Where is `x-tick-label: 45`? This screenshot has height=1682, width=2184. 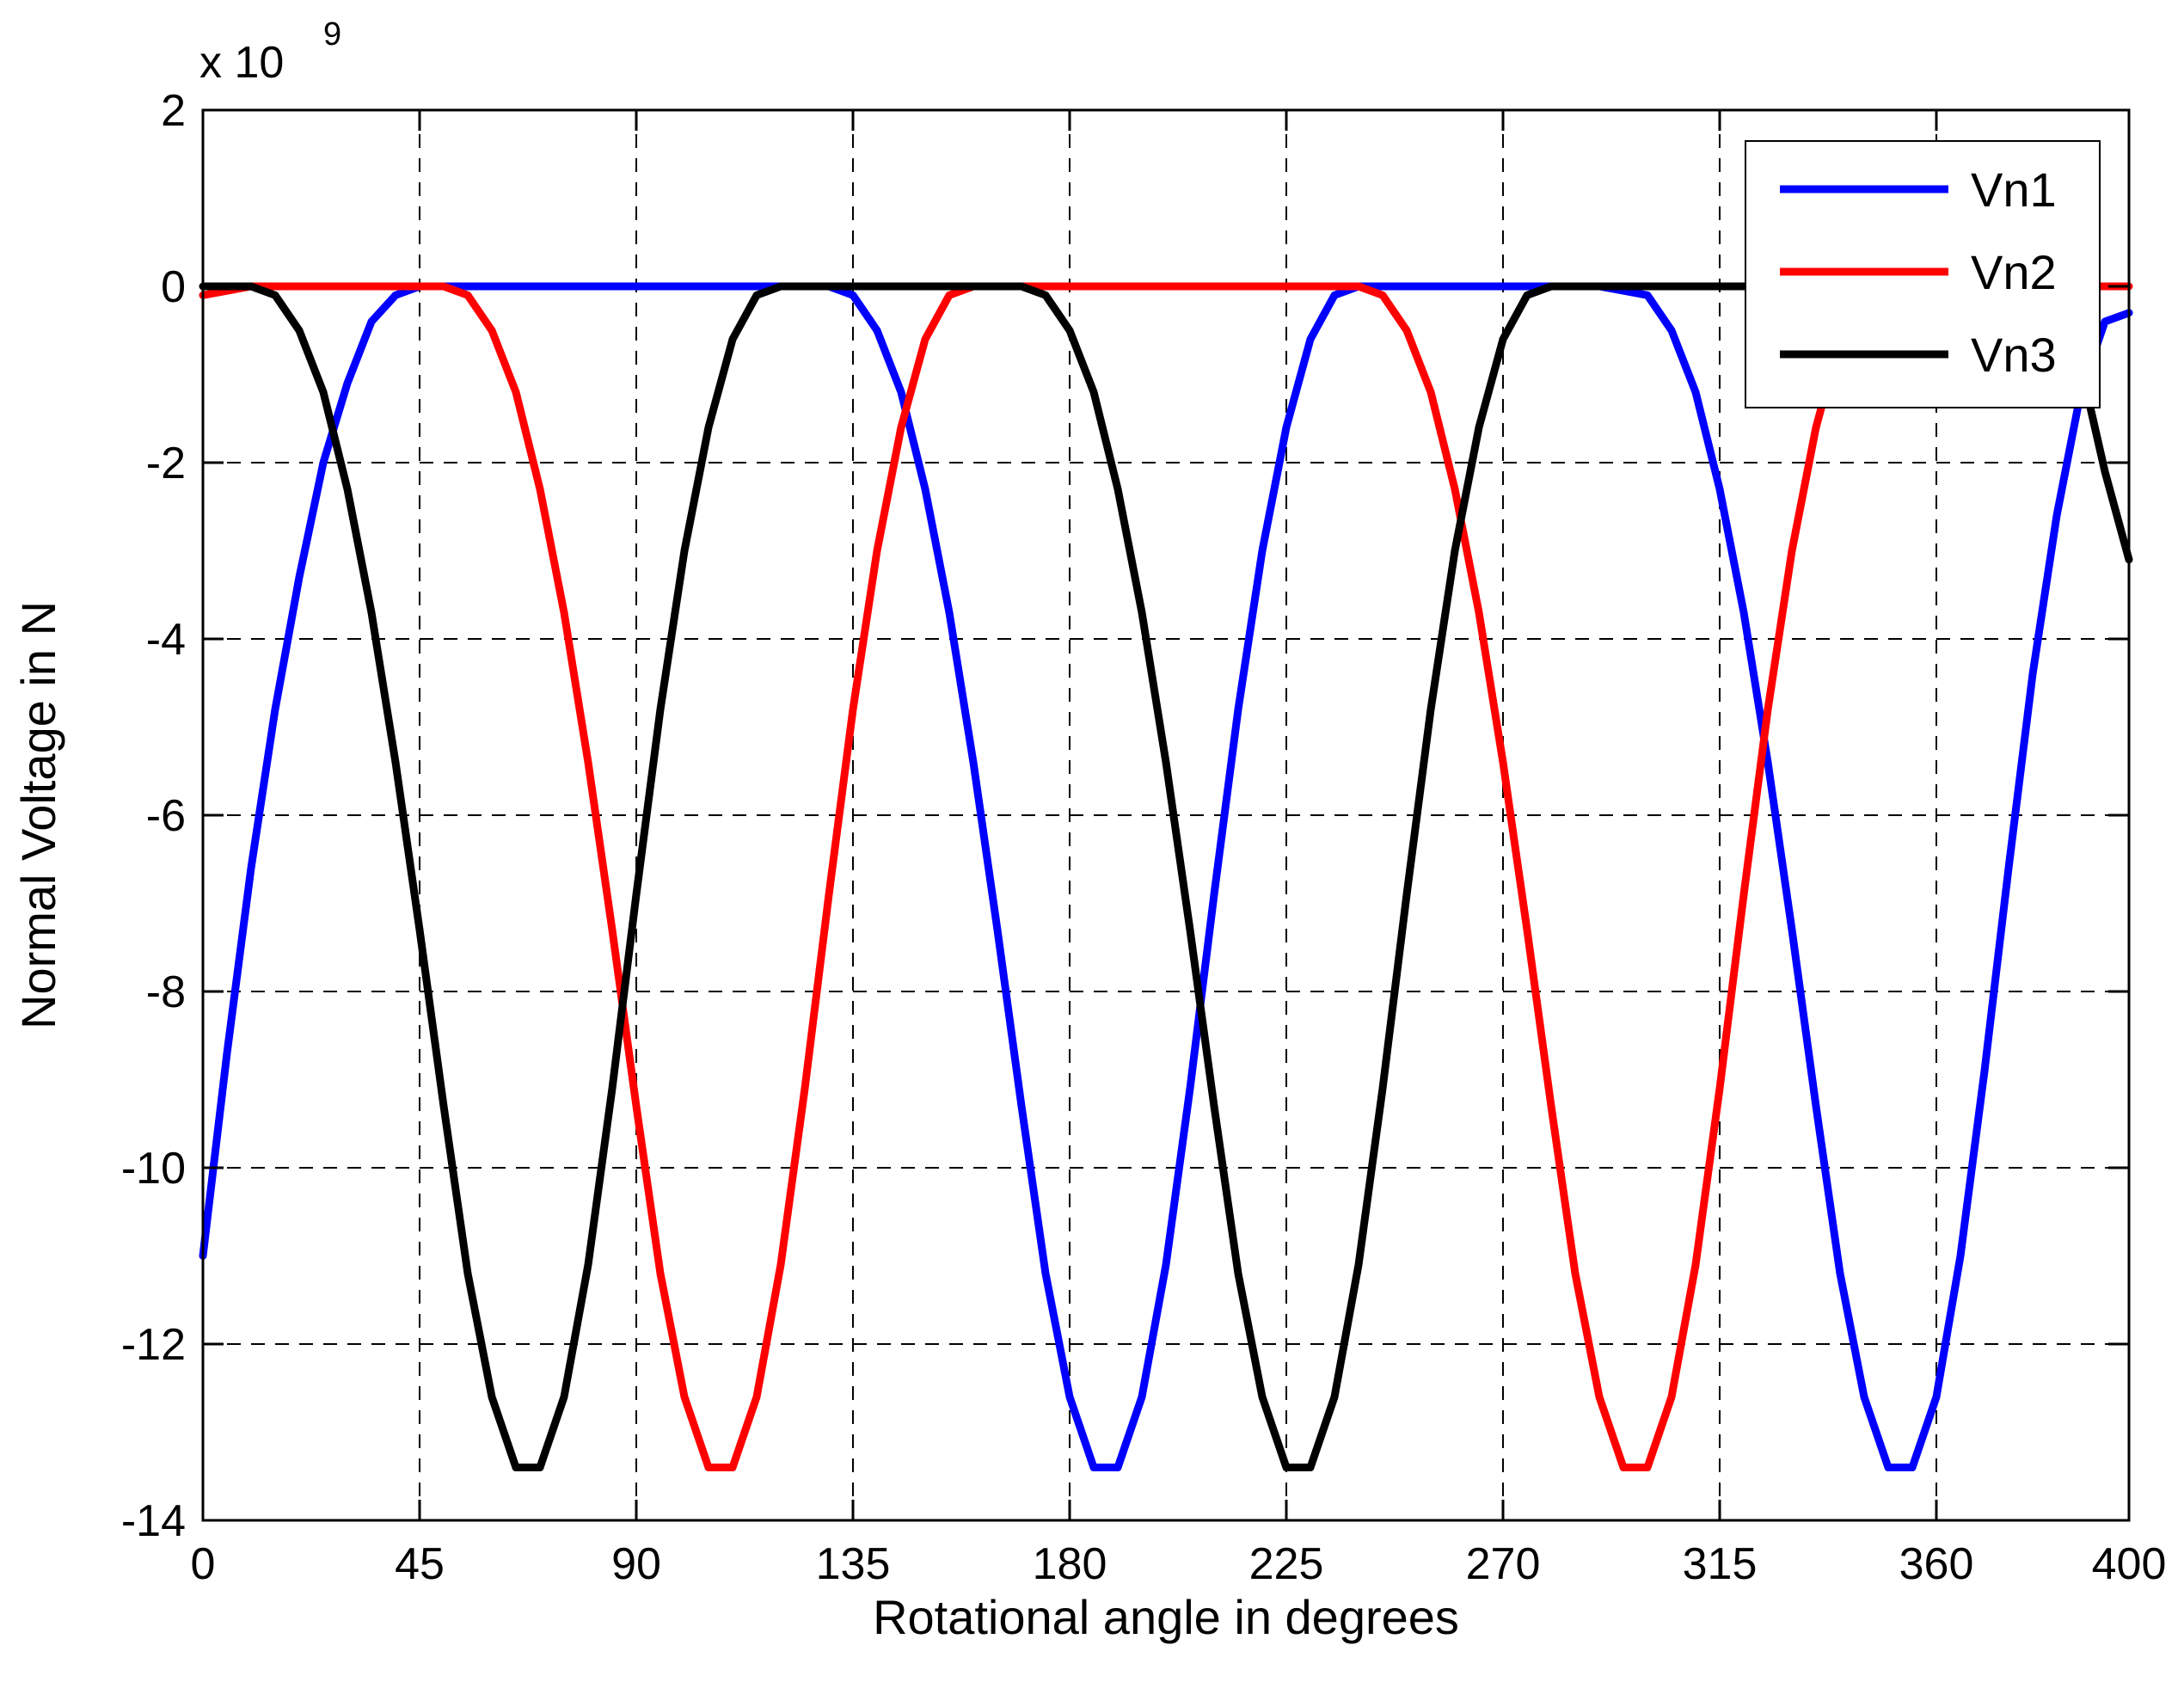
x-tick-label: 45 is located at coordinates (420, 1564).